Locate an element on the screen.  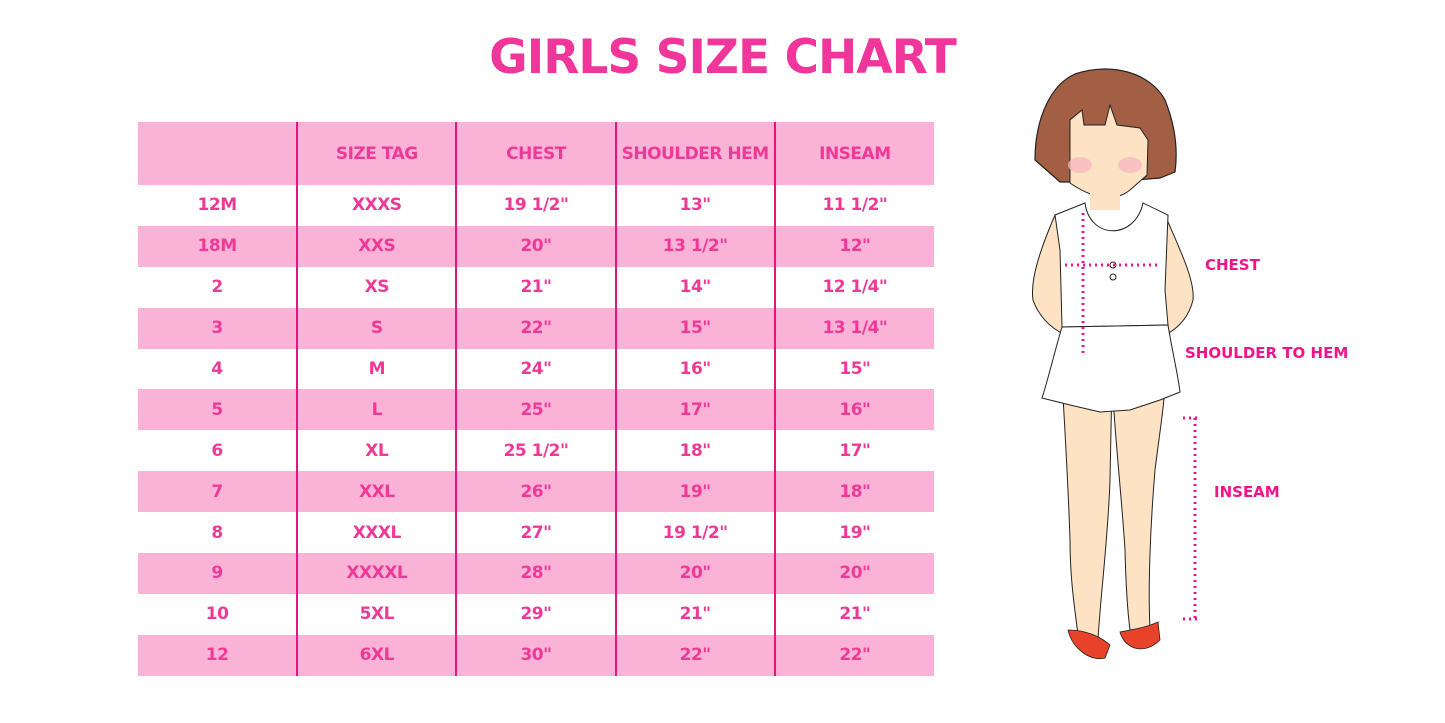
table-cell: XXXL is located at coordinates (376, 533).